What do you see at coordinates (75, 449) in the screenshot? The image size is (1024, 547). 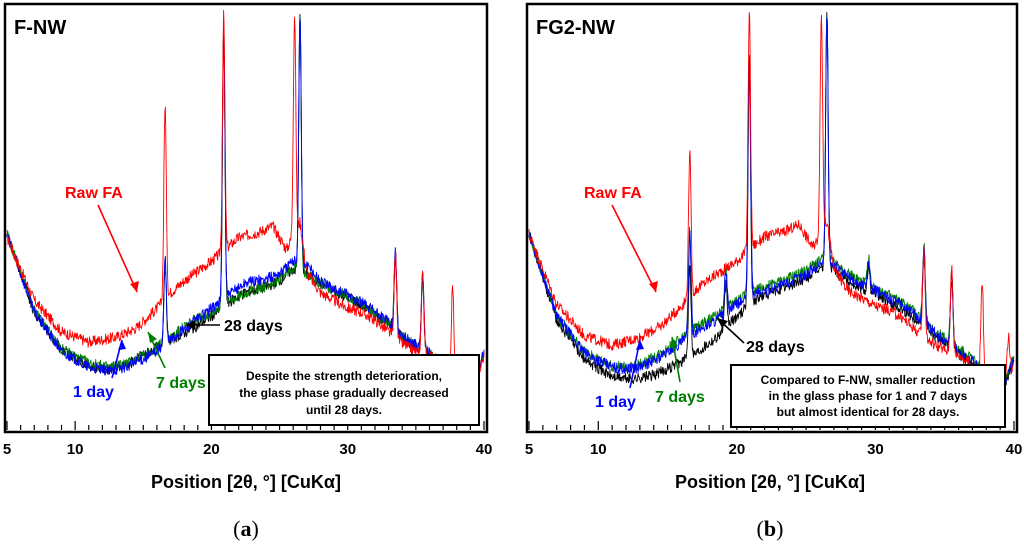 I see `panel-a-x-tick-label: 10` at bounding box center [75, 449].